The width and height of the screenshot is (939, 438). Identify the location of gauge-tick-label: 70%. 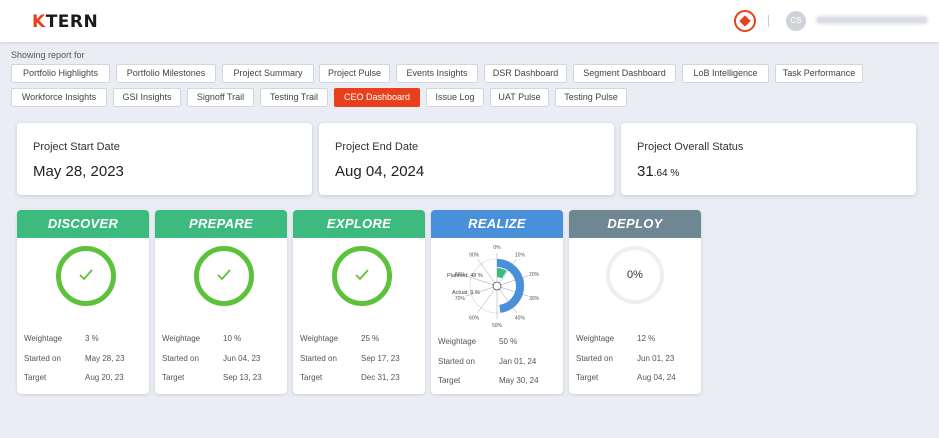
(460, 299).